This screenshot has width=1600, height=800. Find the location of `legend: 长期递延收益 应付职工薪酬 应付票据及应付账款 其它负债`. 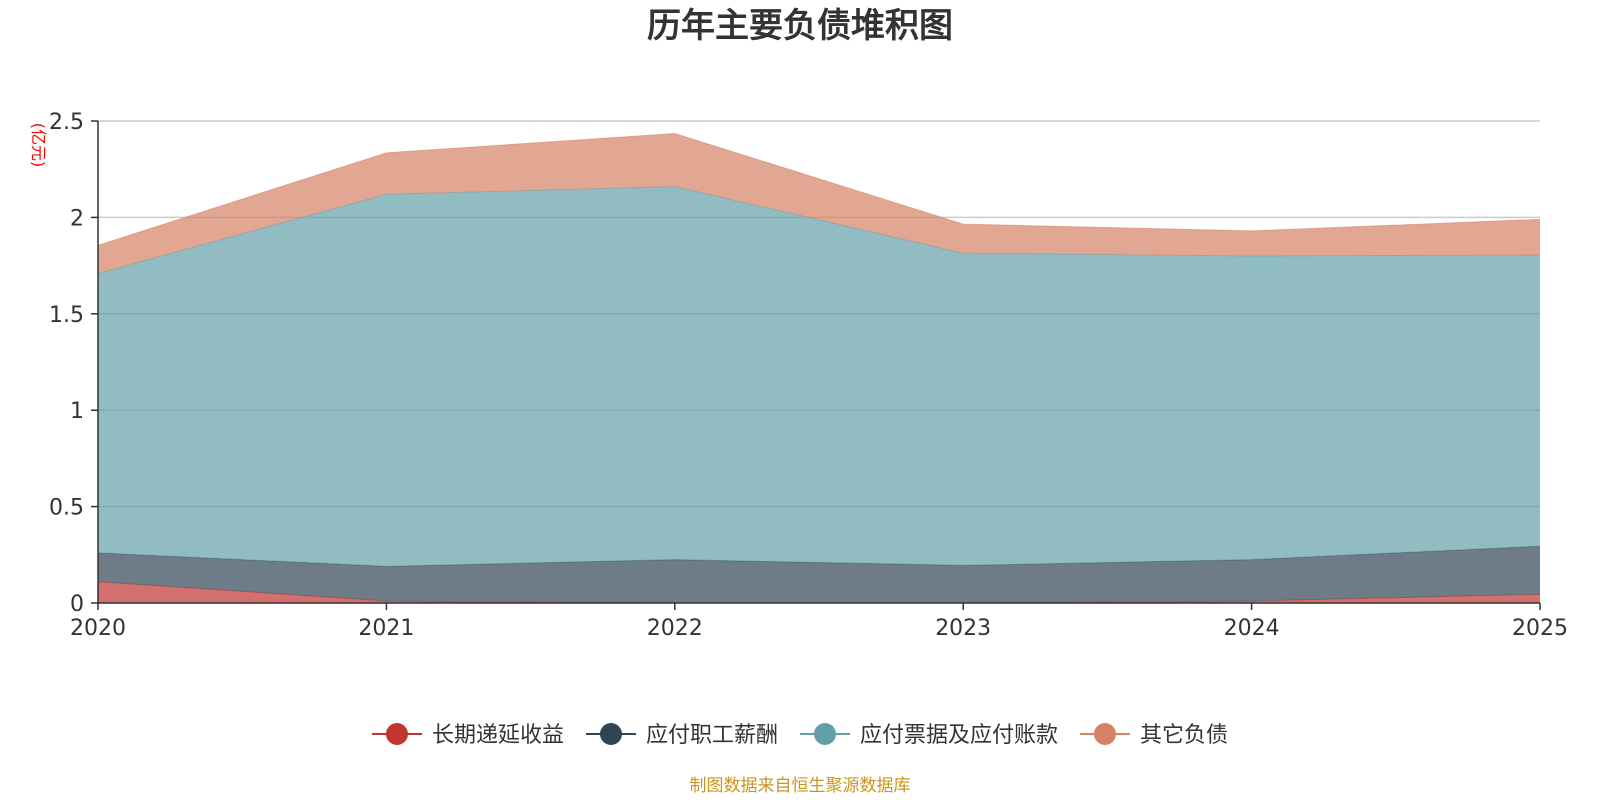

legend: 长期递延收益 应付职工薪酬 应付票据及应付账款 其它负债 is located at coordinates (799, 735).